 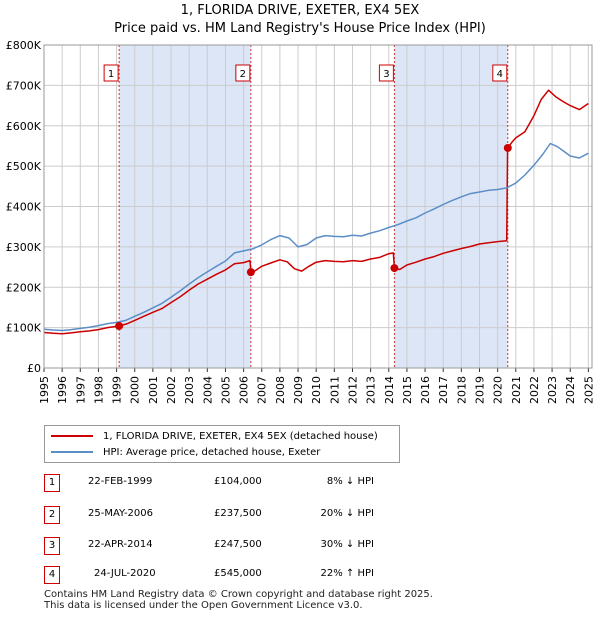 What do you see at coordinates (371, 390) in the screenshot?
I see `x-tick-label: 2013` at bounding box center [371, 390].